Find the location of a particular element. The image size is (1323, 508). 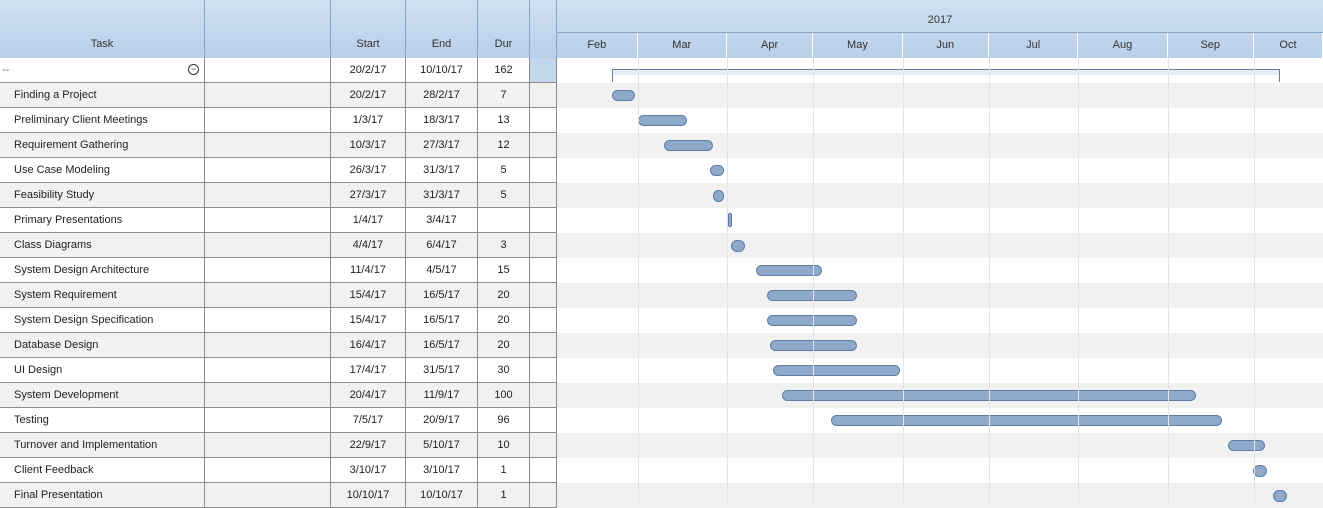

task-task-cell: Class Diagrams is located at coordinates (102, 245).